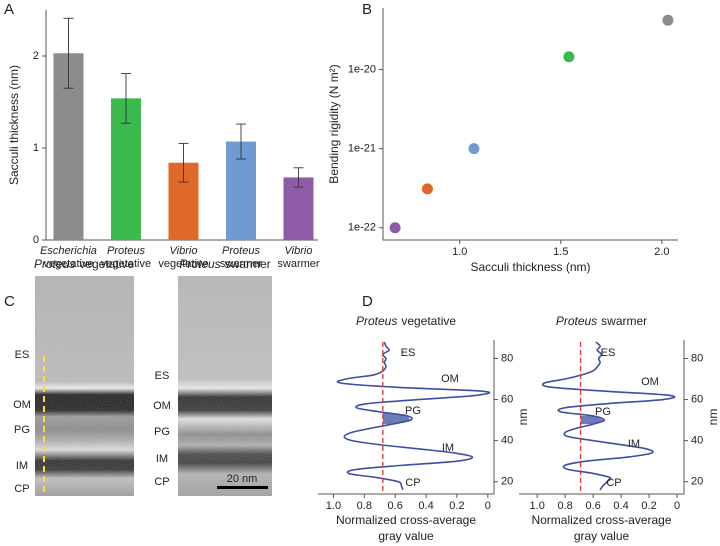 The height and width of the screenshot is (546, 720). What do you see at coordinates (36, 148) in the screenshot?
I see `y-tick-label: 1` at bounding box center [36, 148].